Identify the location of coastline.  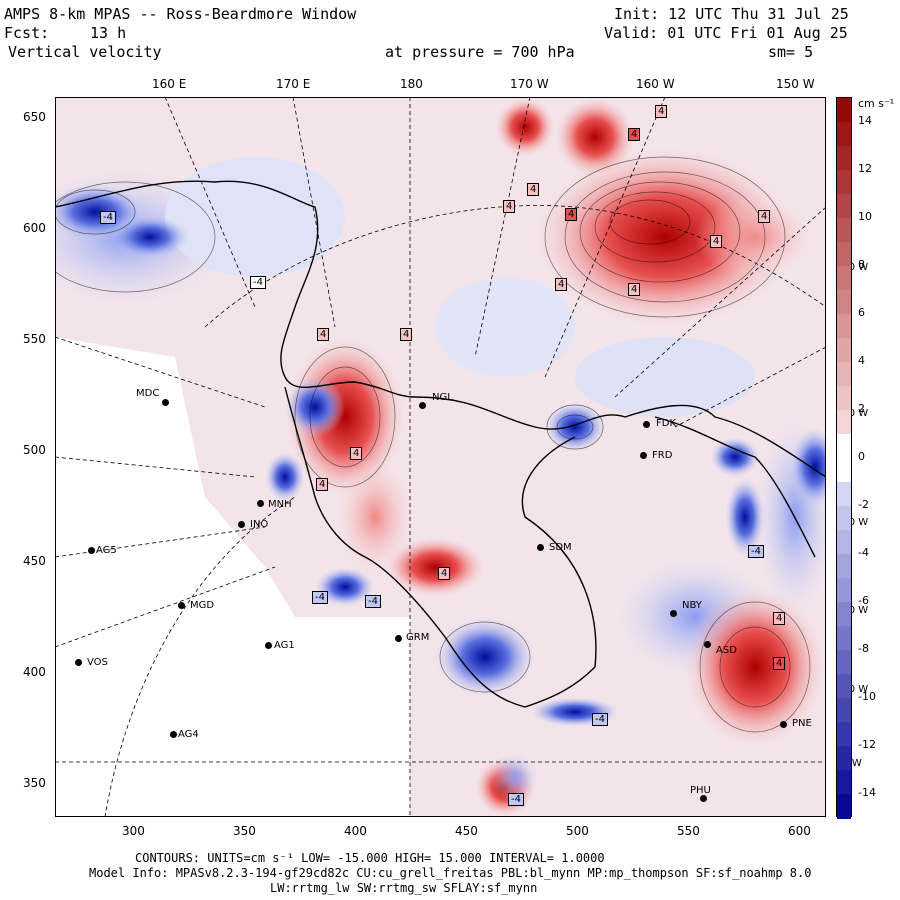
(735, 487).